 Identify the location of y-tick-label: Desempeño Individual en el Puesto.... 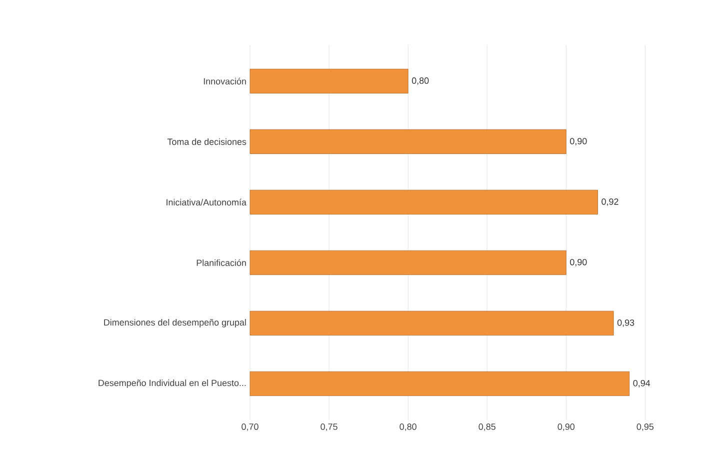
(172, 384).